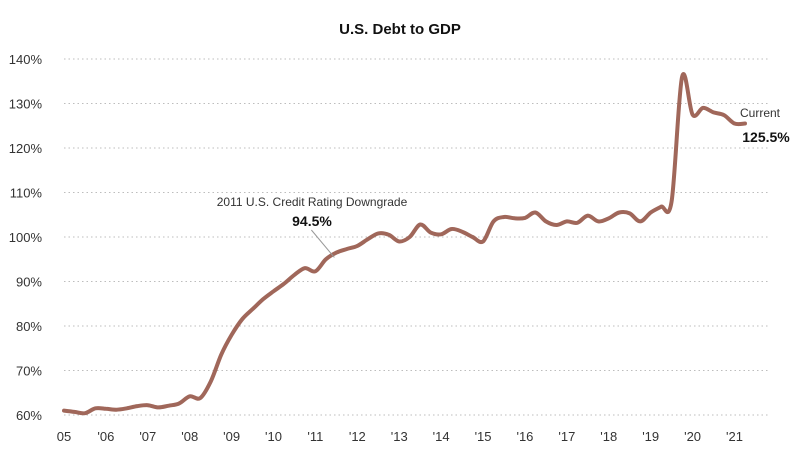  What do you see at coordinates (26, 148) in the screenshot?
I see `y-tick-label-120: 120%` at bounding box center [26, 148].